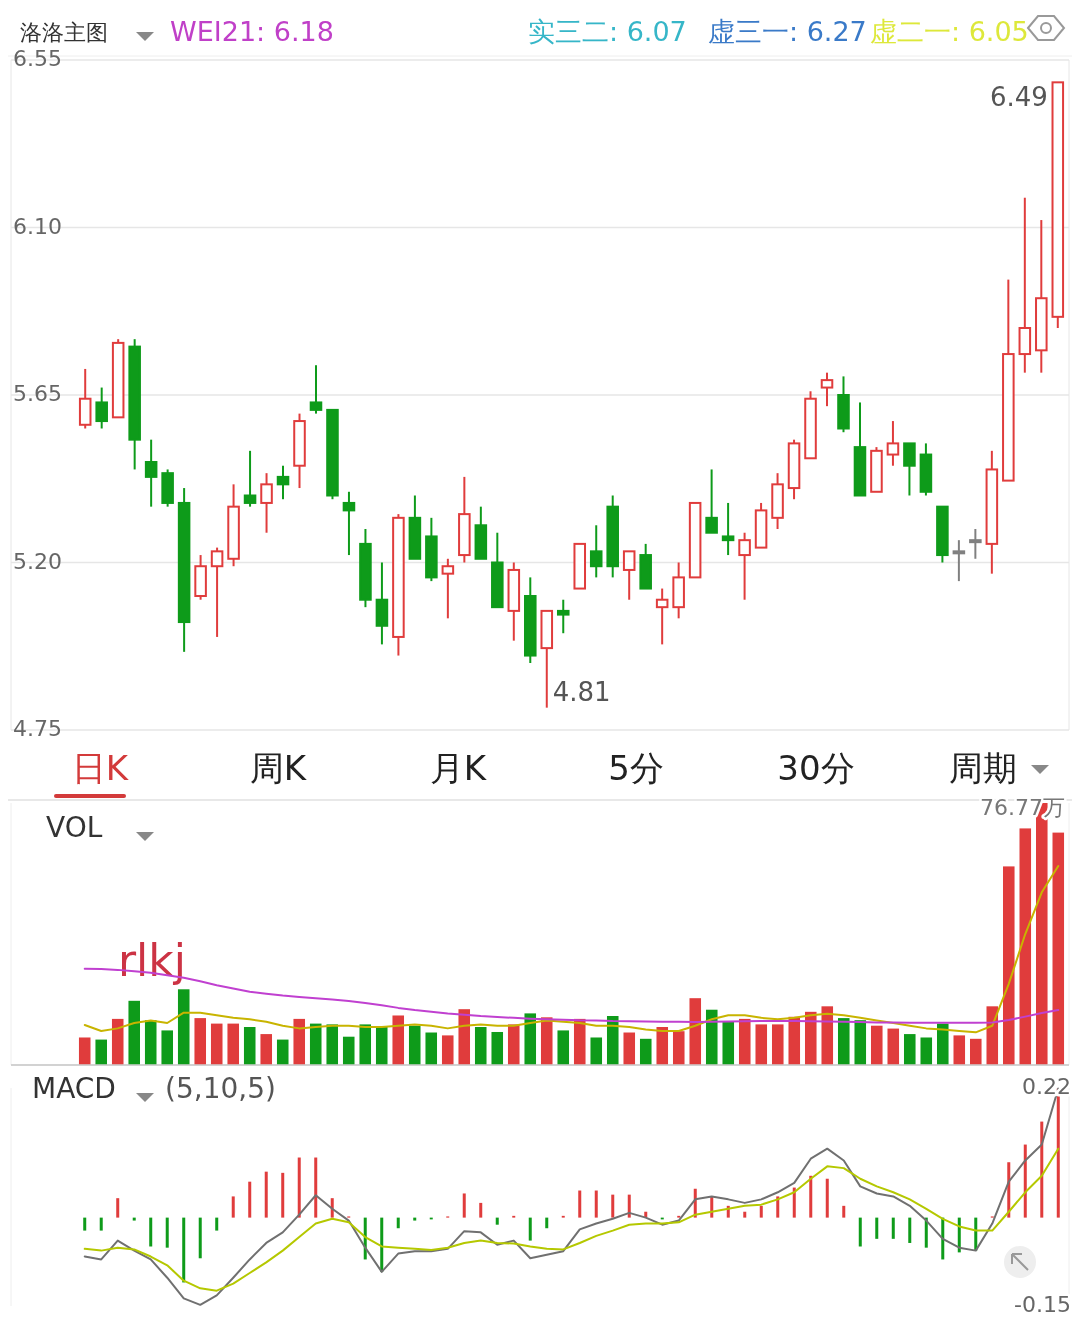 This screenshot has height=1320, width=1080. Describe the element at coordinates (37, 226) in the screenshot. I see `y-tick-label: 6.10` at that location.